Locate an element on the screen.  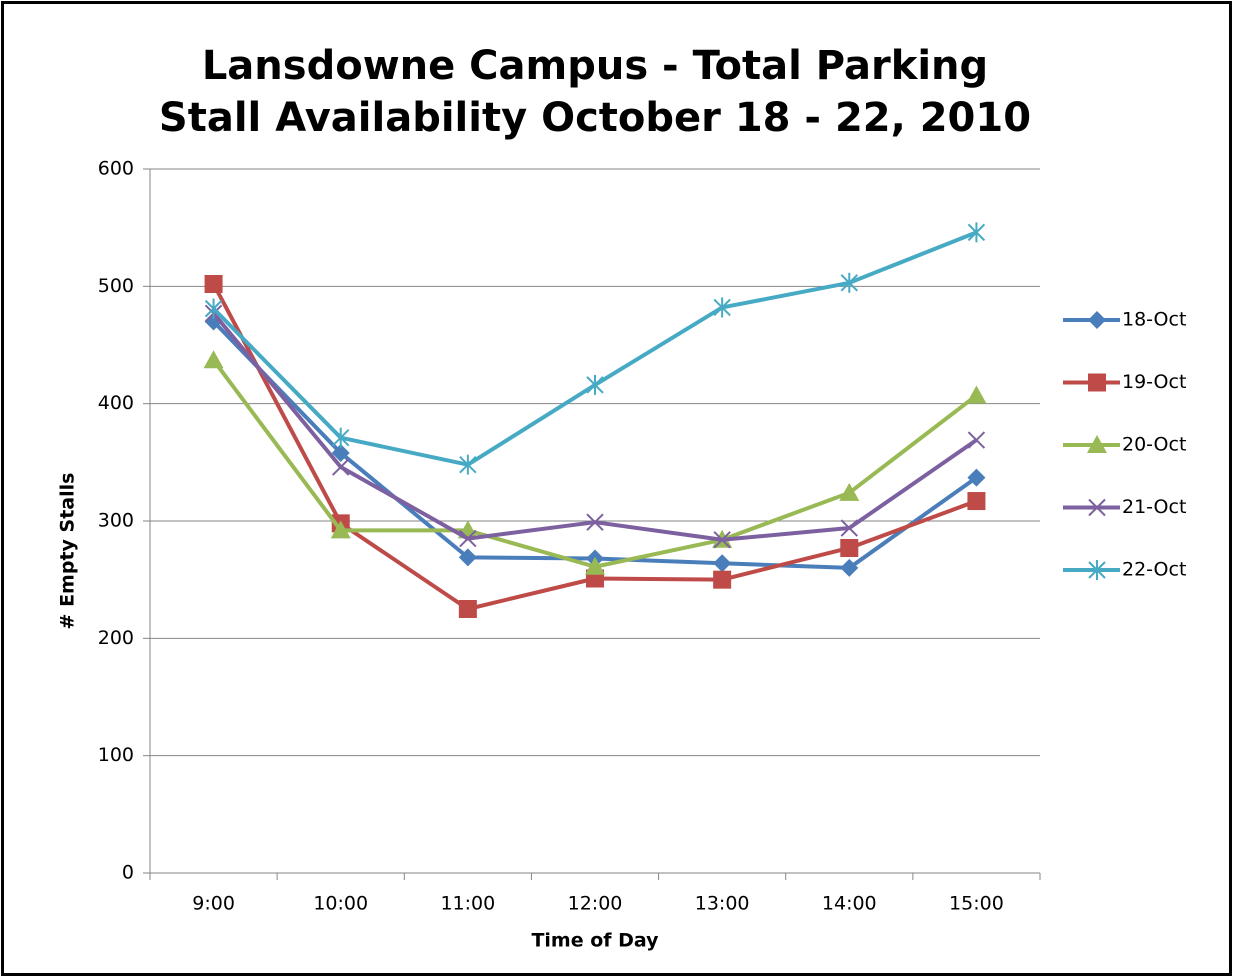
x-tick-label: 11:00 is located at coordinates (467, 904).